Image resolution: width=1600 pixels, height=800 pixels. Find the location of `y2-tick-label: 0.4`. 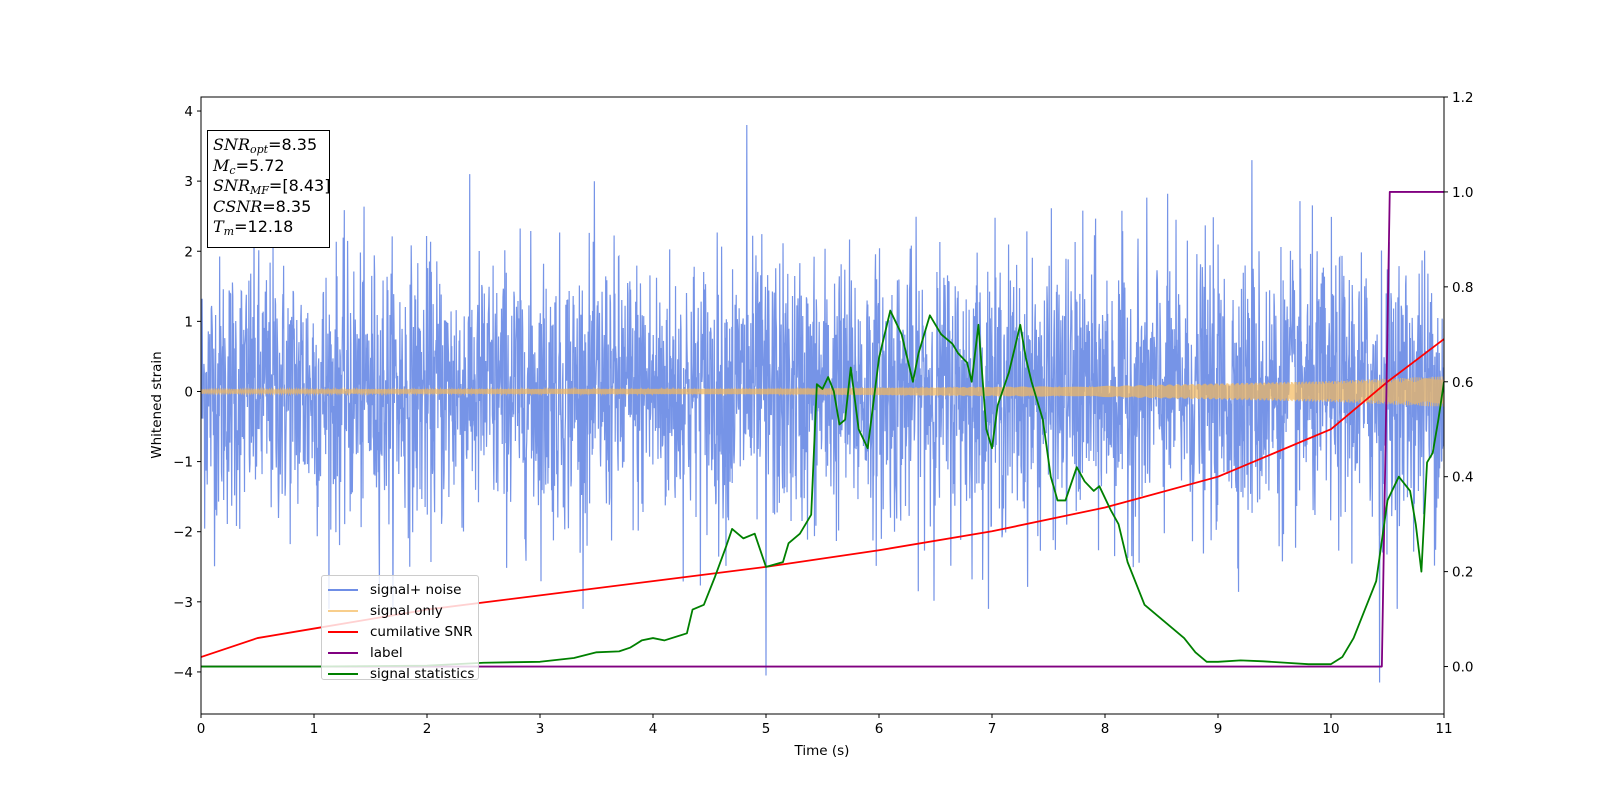

y2-tick-label: 0.4 is located at coordinates (1462, 478).